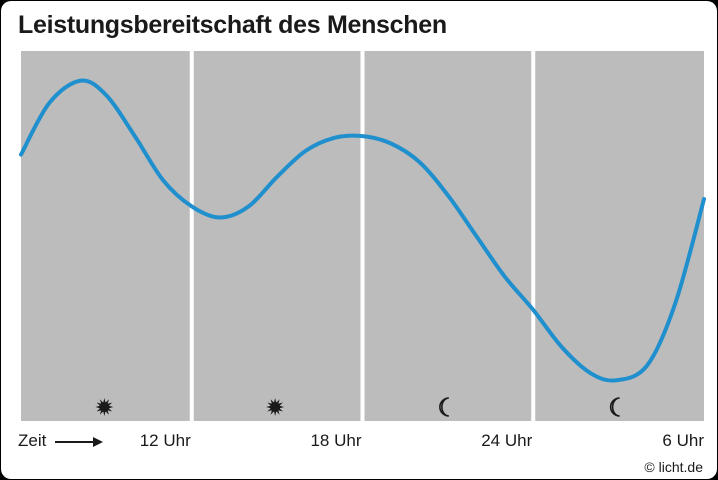  What do you see at coordinates (232, 25) in the screenshot?
I see `chart-title: Leistungsbereitschaft des Menschen` at bounding box center [232, 25].